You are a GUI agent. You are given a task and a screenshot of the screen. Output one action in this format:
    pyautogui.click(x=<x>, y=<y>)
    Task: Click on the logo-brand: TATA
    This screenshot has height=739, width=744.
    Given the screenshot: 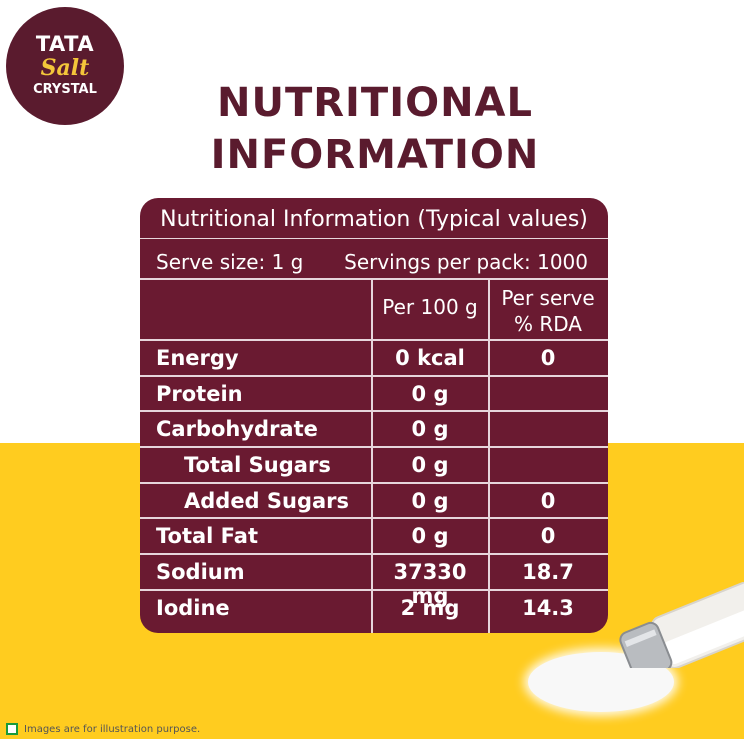 What is the action you would take?
    pyautogui.click(x=65, y=44)
    